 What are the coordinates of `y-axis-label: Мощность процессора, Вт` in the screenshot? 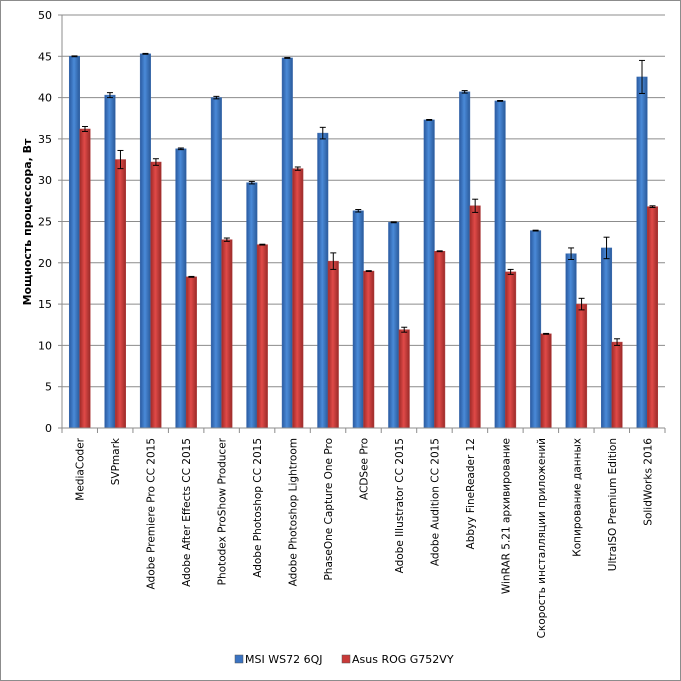 It's located at (27, 221).